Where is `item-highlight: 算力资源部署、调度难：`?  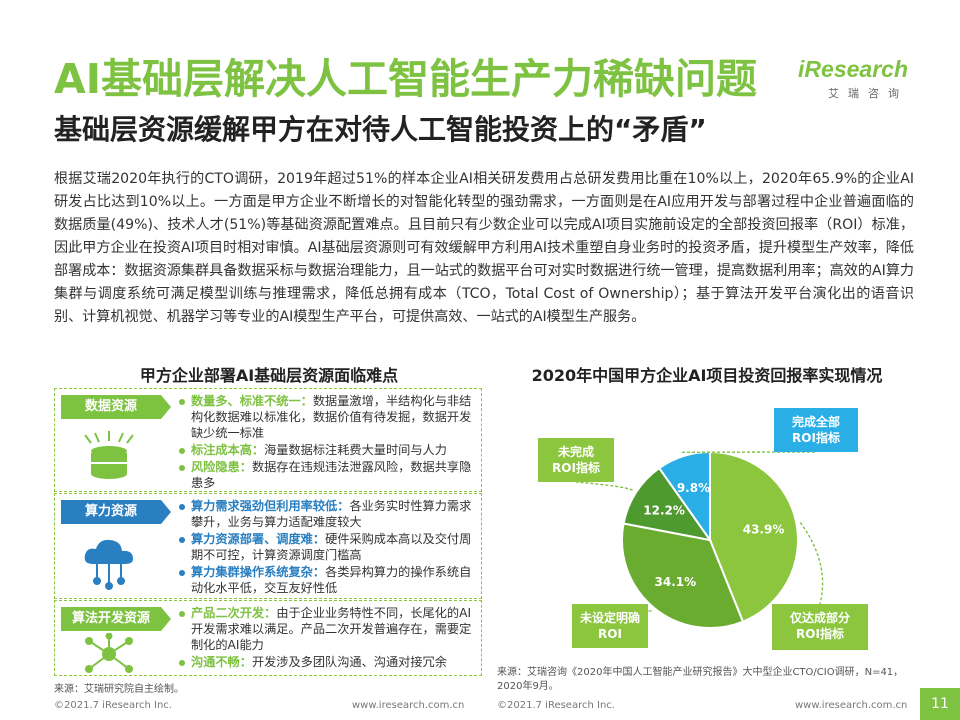
item-highlight: 算力资源部署、调度难： is located at coordinates (258, 539).